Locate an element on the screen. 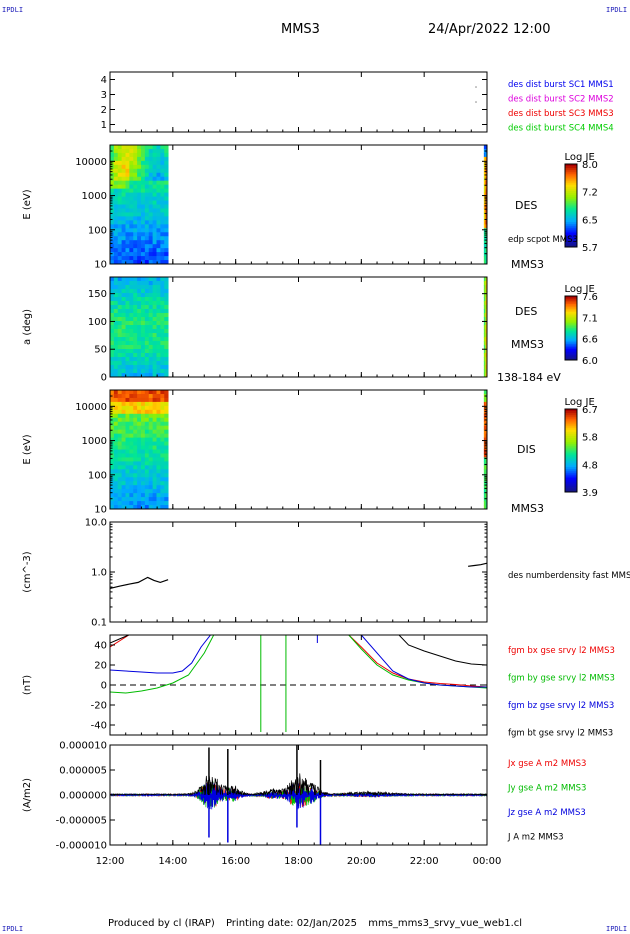 The width and height of the screenshot is (630, 934). footer-filename: mms_mms3_srvy_vue_web1.cl is located at coordinates (445, 923).